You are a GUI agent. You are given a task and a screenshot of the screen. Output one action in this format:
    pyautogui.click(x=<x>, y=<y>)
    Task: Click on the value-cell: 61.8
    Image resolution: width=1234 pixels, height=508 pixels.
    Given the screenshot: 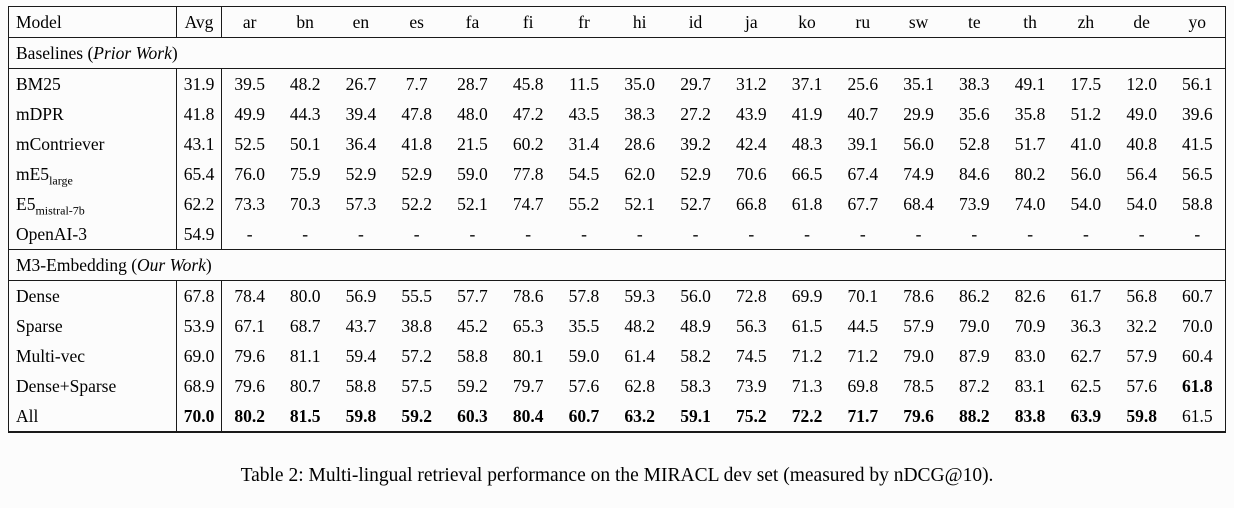 What is the action you would take?
    pyautogui.click(x=807, y=203)
    